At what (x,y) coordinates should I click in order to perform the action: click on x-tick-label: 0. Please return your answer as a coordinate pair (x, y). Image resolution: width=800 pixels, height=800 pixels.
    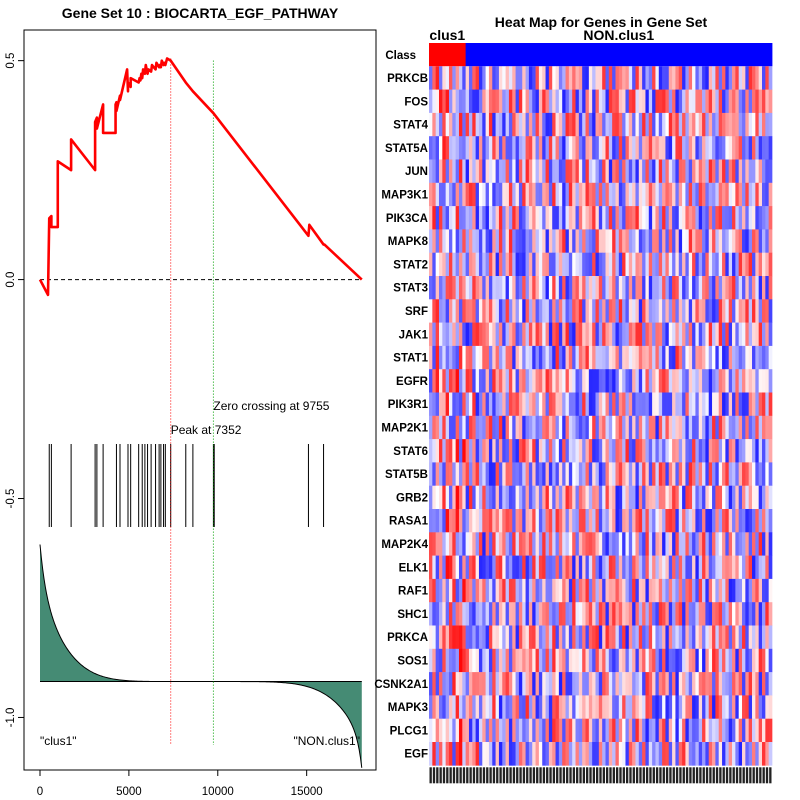
    Looking at the image, I should click on (40, 792).